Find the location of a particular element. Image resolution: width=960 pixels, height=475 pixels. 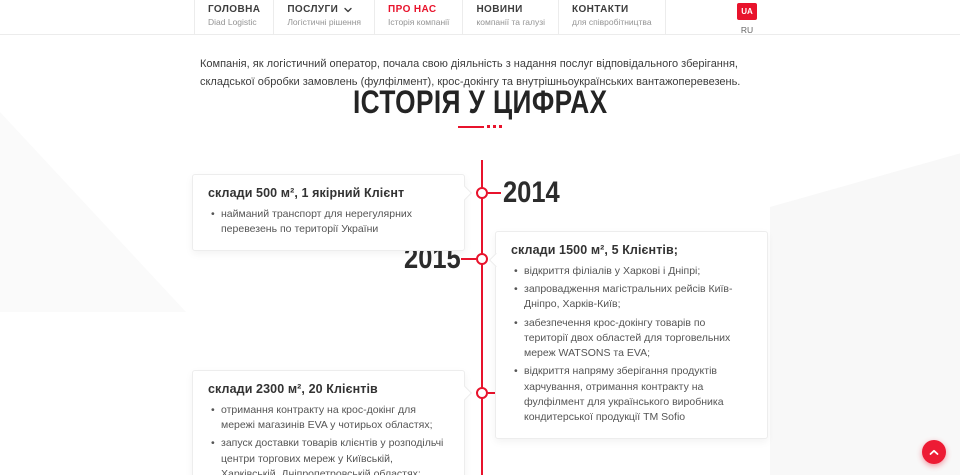

timeline-connector-2015 is located at coordinates (468, 259).